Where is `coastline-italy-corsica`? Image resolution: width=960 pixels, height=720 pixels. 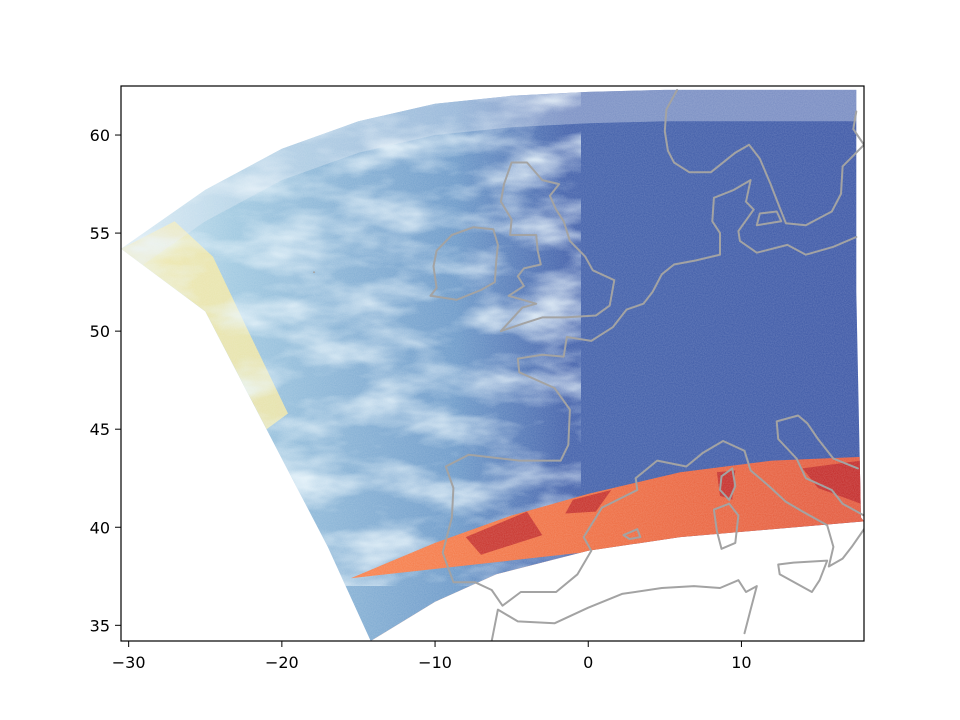
coastline-italy-corsica is located at coordinates (783, 504).